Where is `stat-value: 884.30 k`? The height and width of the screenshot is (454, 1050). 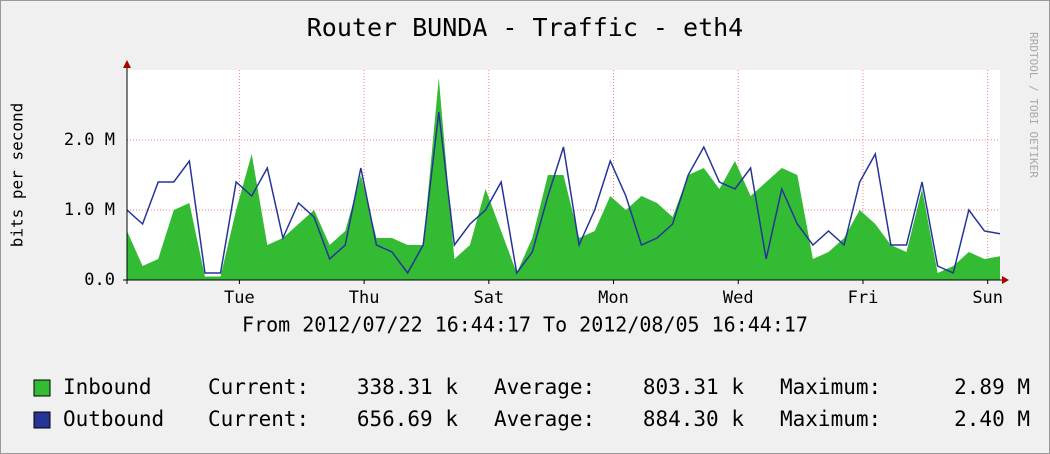 stat-value: 884.30 k is located at coordinates (694, 419).